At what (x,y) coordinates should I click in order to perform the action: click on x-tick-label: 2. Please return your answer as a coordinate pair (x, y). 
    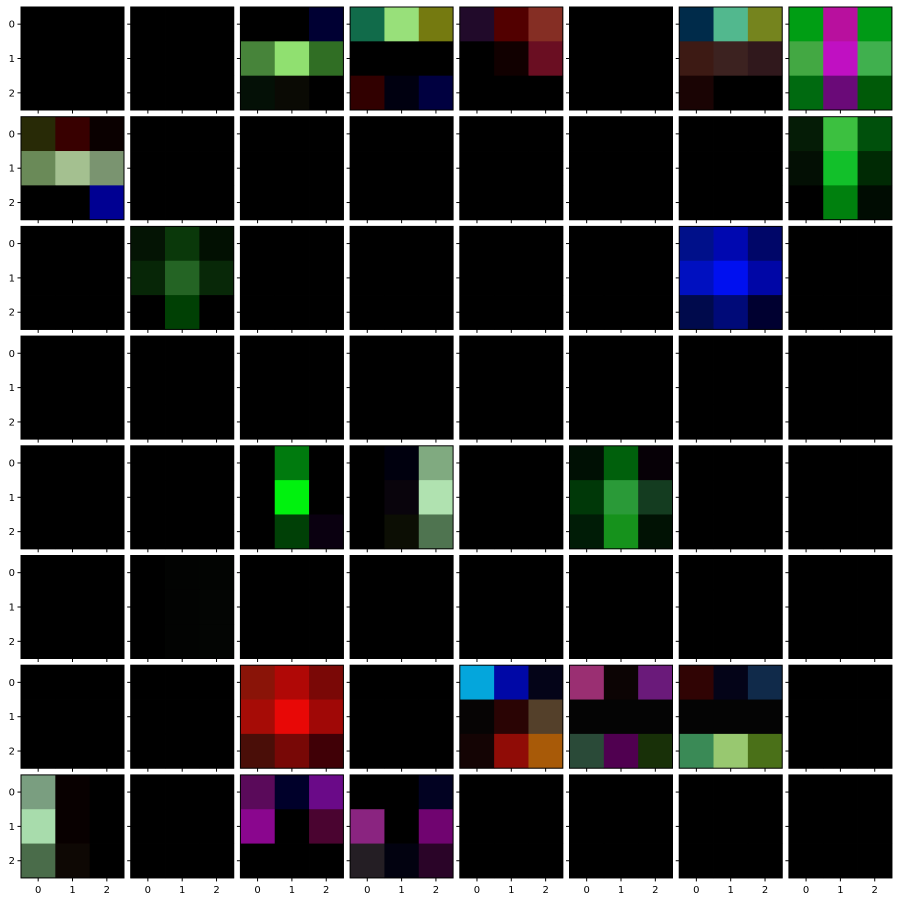
    Looking at the image, I should click on (655, 890).